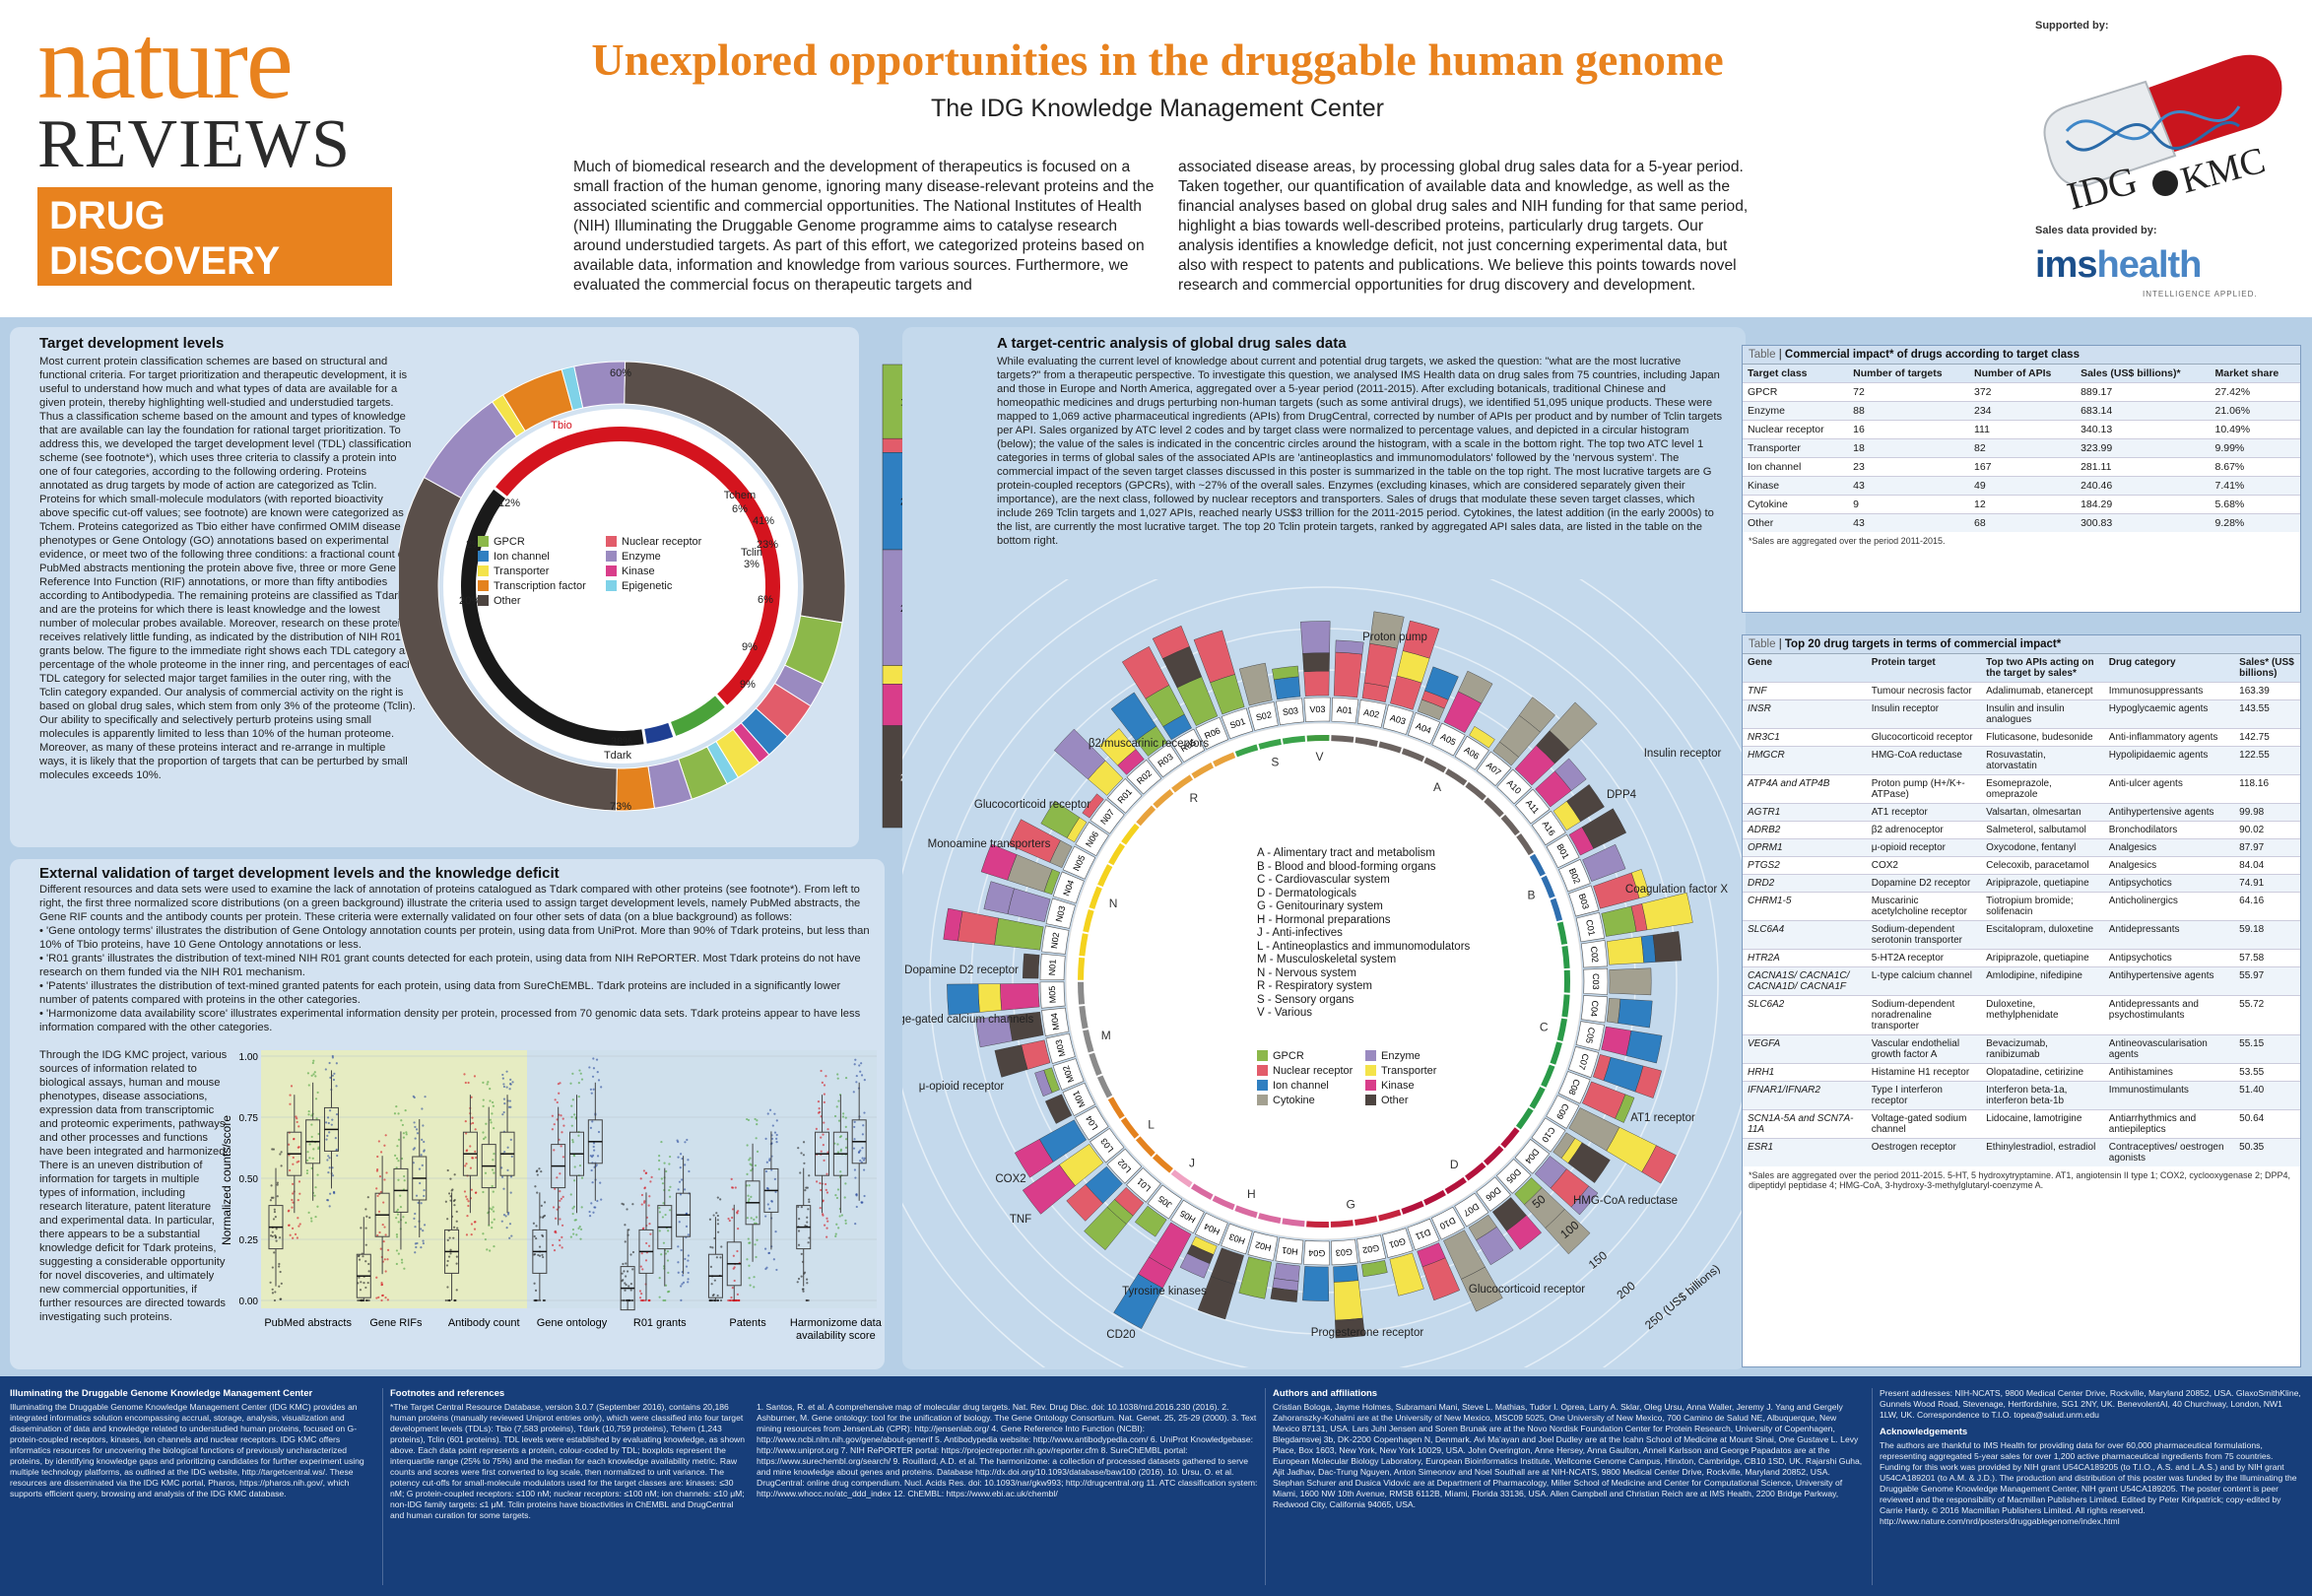 The width and height of the screenshot is (2312, 1596). I want to click on table-cell: Other, so click(1796, 522).